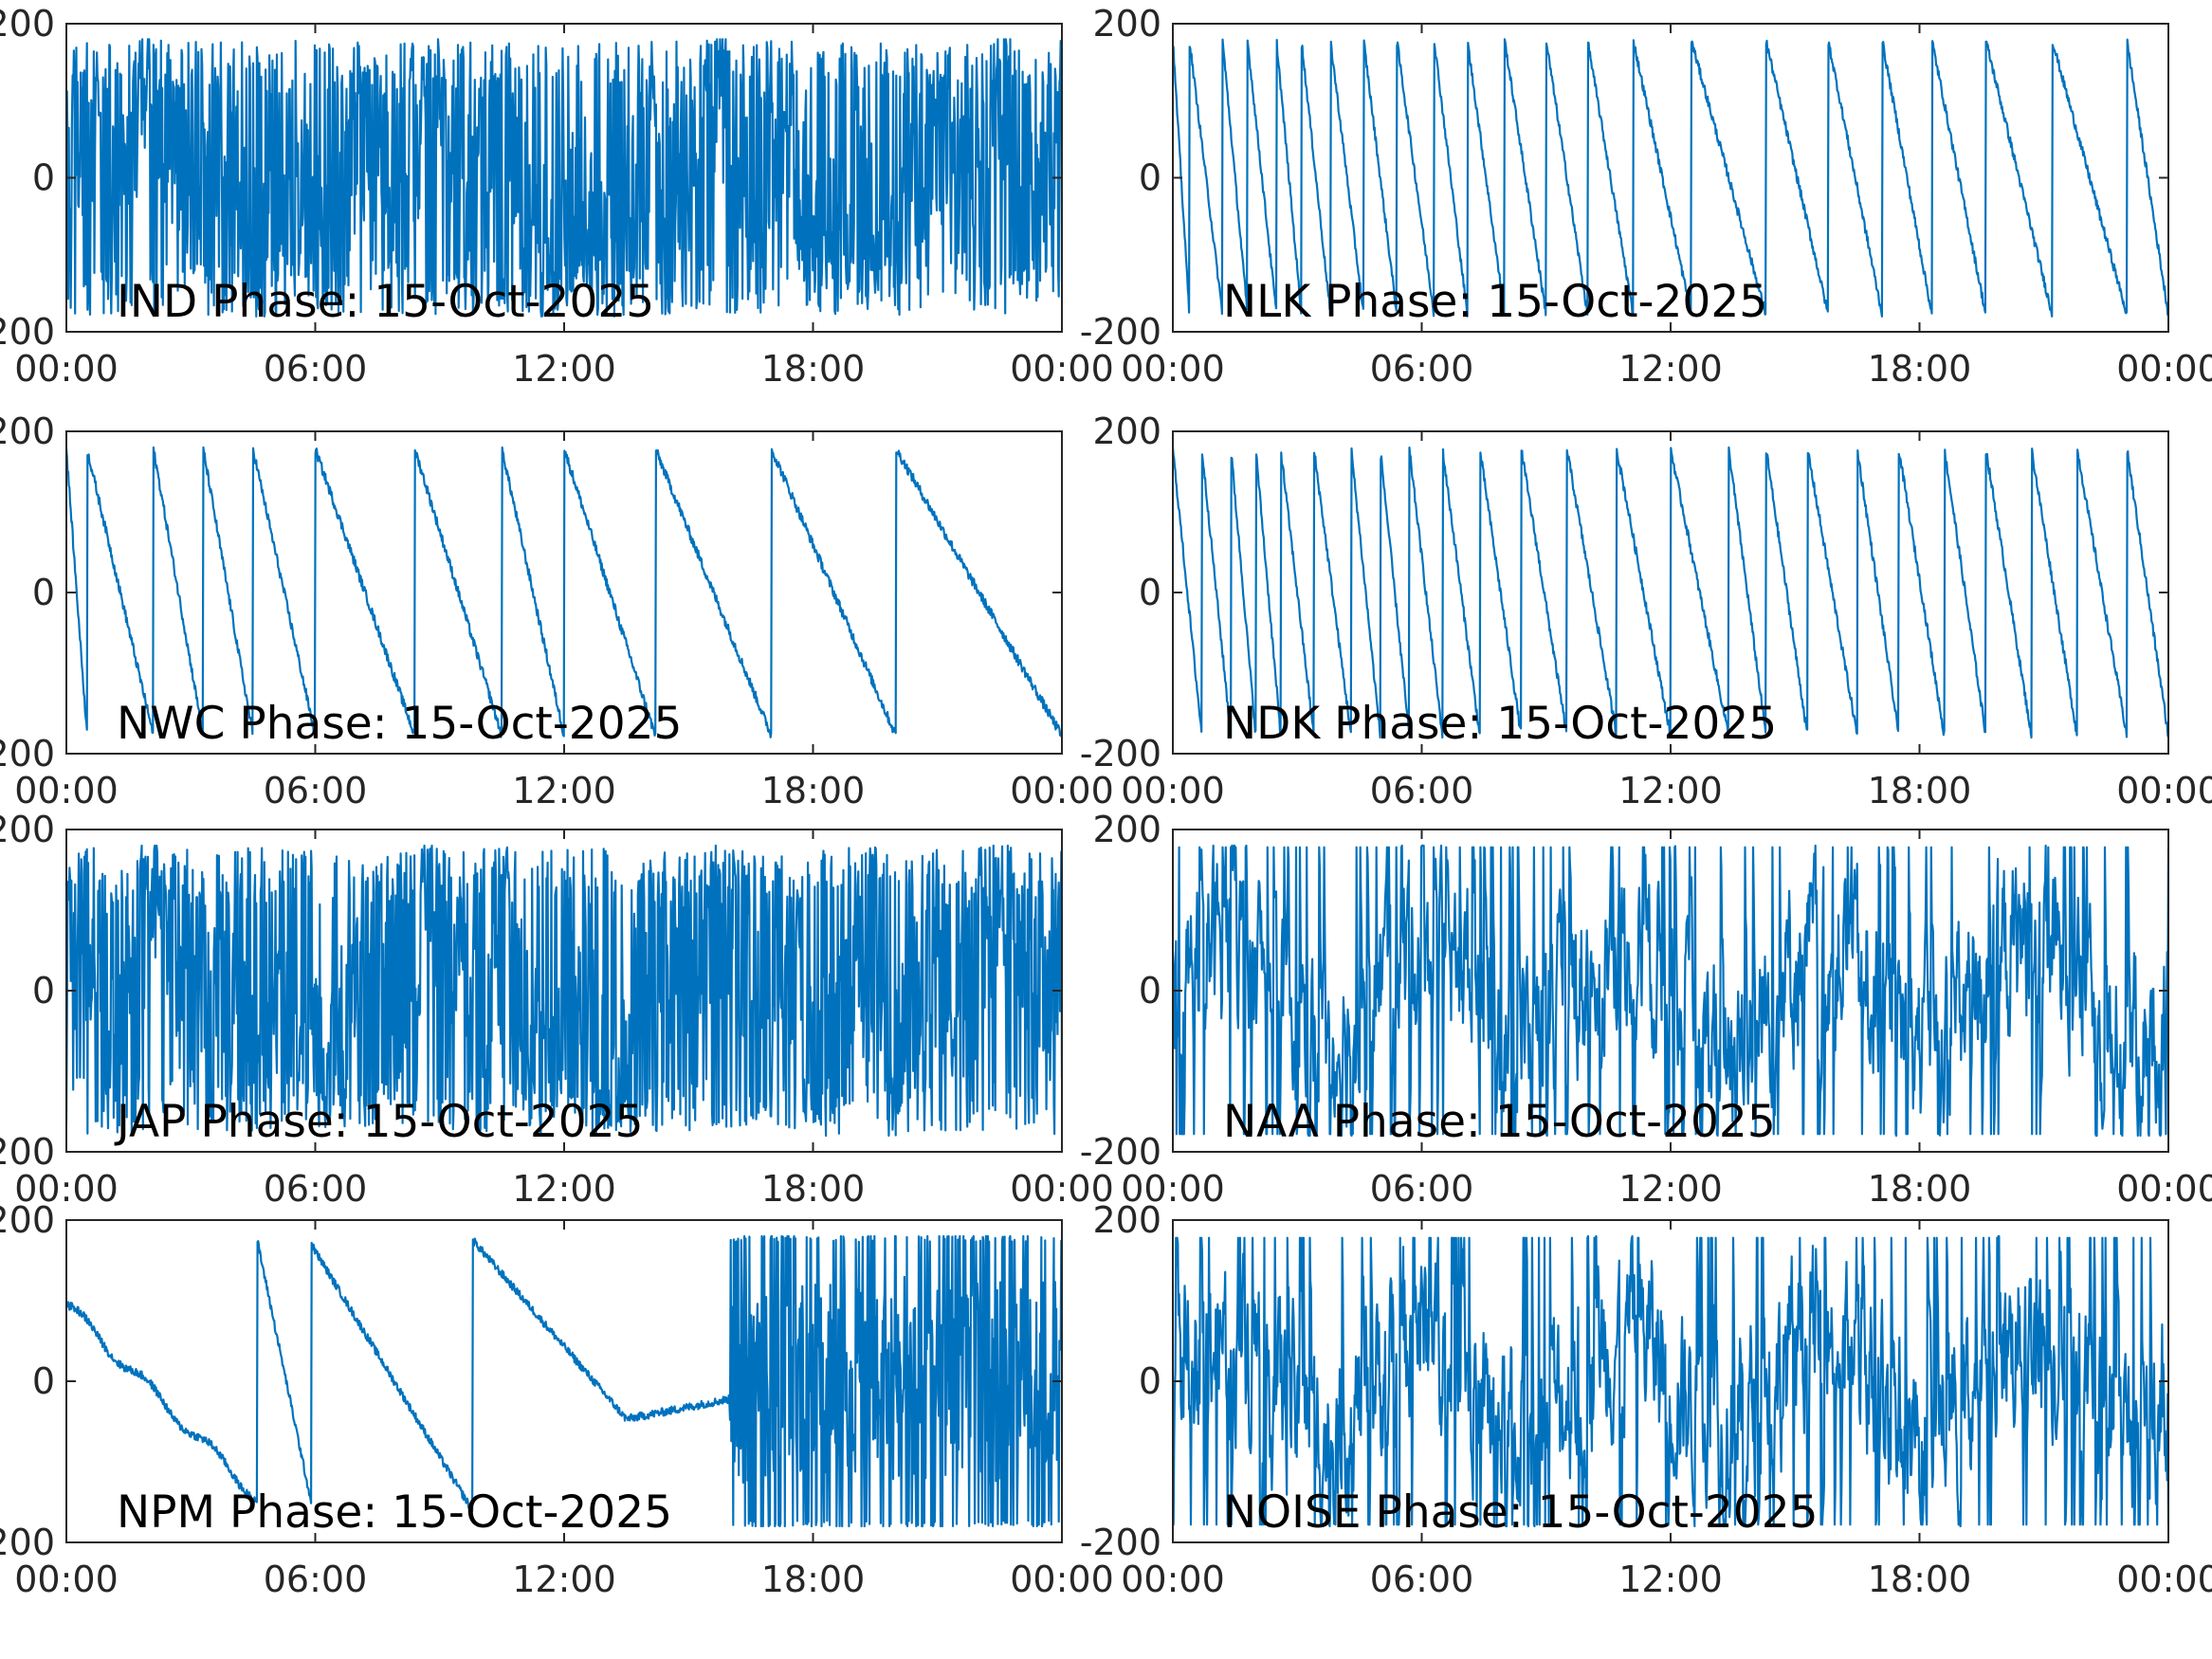  What do you see at coordinates (1499, 1122) in the screenshot?
I see `panel-title: NAA Phase: 15-Oct-2025` at bounding box center [1499, 1122].